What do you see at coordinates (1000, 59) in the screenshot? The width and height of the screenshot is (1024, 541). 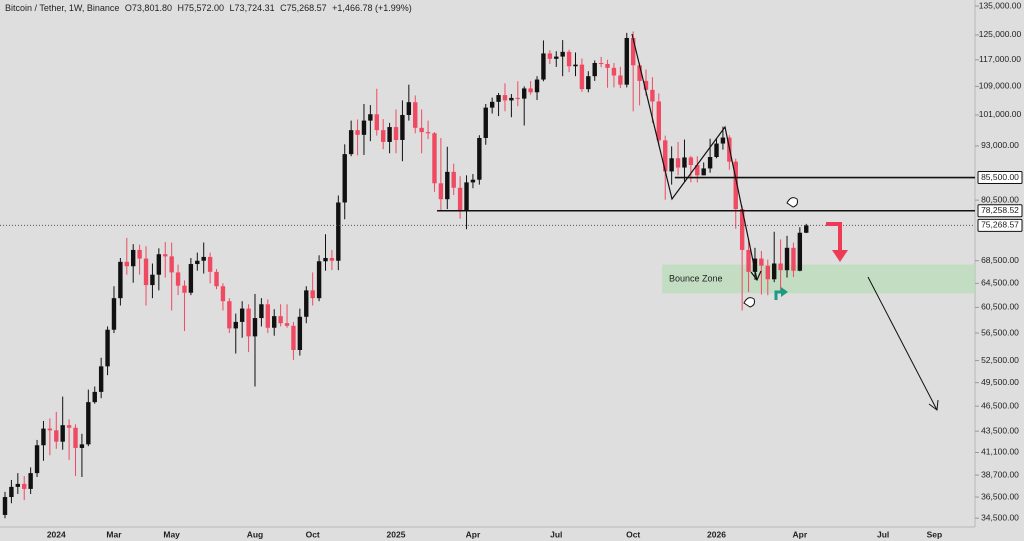 I see `y-tick-label: 117,000.00` at bounding box center [1000, 59].